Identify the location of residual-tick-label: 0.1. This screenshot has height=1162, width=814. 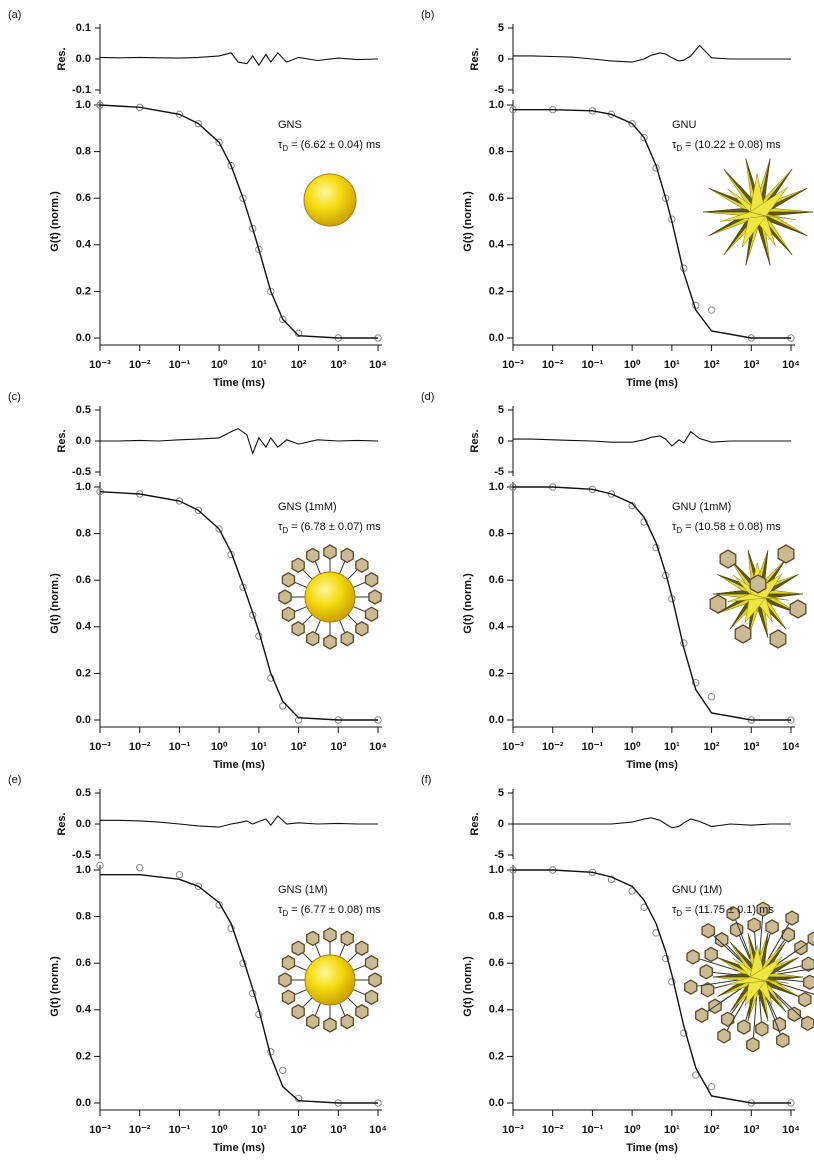
(83, 28).